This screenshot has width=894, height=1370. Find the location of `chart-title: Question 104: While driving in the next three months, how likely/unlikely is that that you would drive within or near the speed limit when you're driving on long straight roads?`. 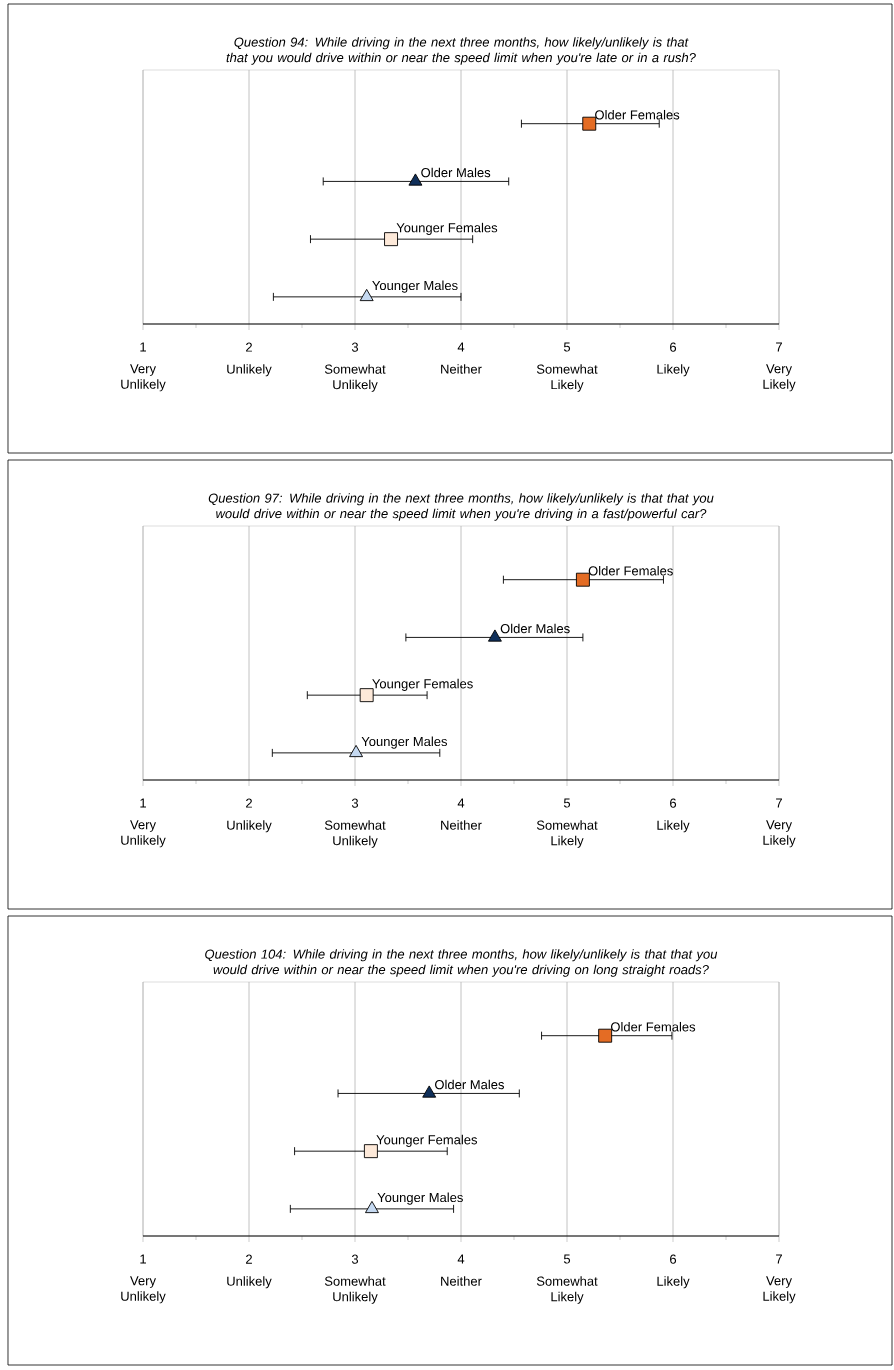

chart-title: Question 104: While driving in the next three months, how likely/unlikely is that that you would drive within or near the speed limit when you're driving on long straight roads? is located at coordinates (461, 963).